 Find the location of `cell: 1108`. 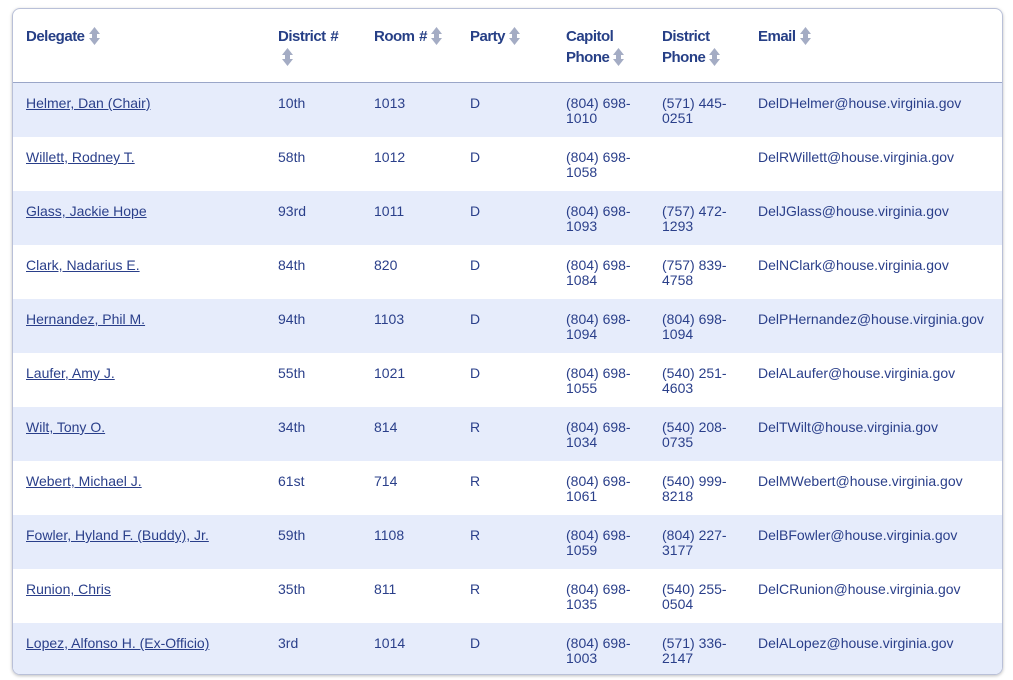

cell: 1108 is located at coordinates (409, 542).